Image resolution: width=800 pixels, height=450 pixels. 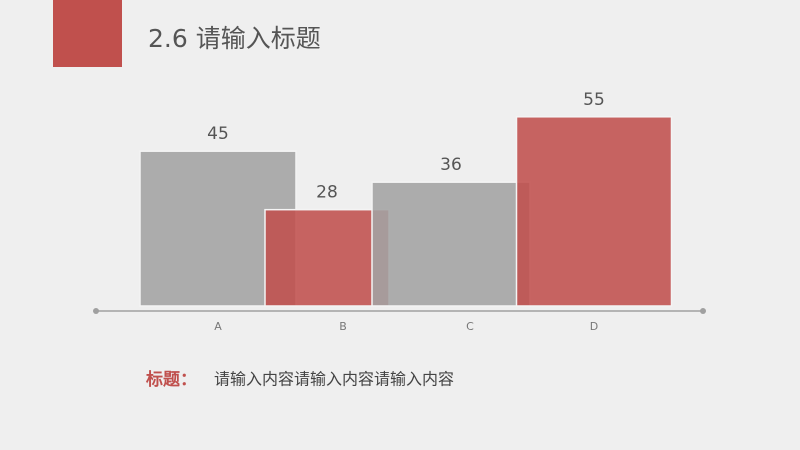 What do you see at coordinates (594, 100) in the screenshot?
I see `value-label: 55` at bounding box center [594, 100].